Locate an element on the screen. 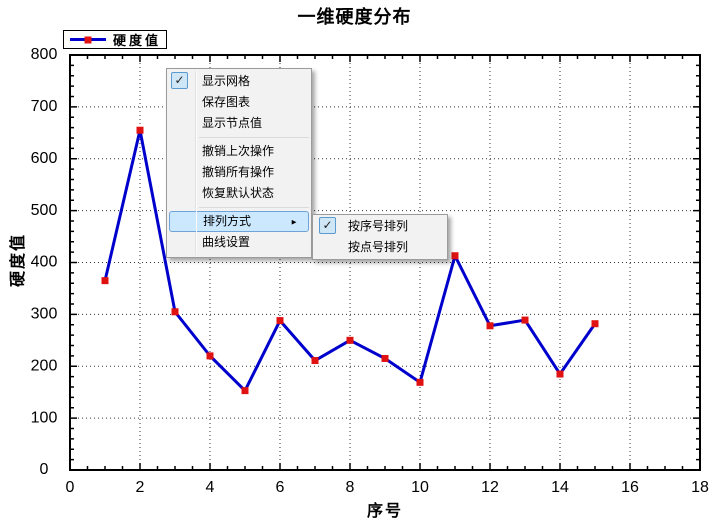 The image size is (709, 518). menu-item-show-grid: ✓ 显示网格 is located at coordinates (239, 81).